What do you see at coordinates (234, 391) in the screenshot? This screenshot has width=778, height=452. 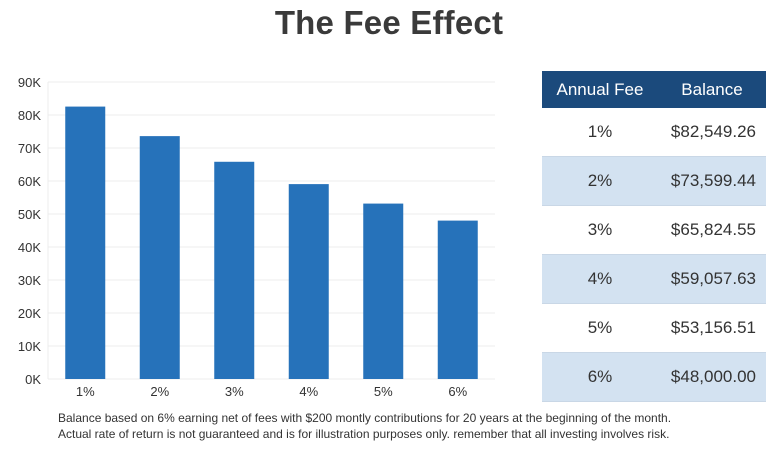 I see `x-tick-label: 3%` at bounding box center [234, 391].